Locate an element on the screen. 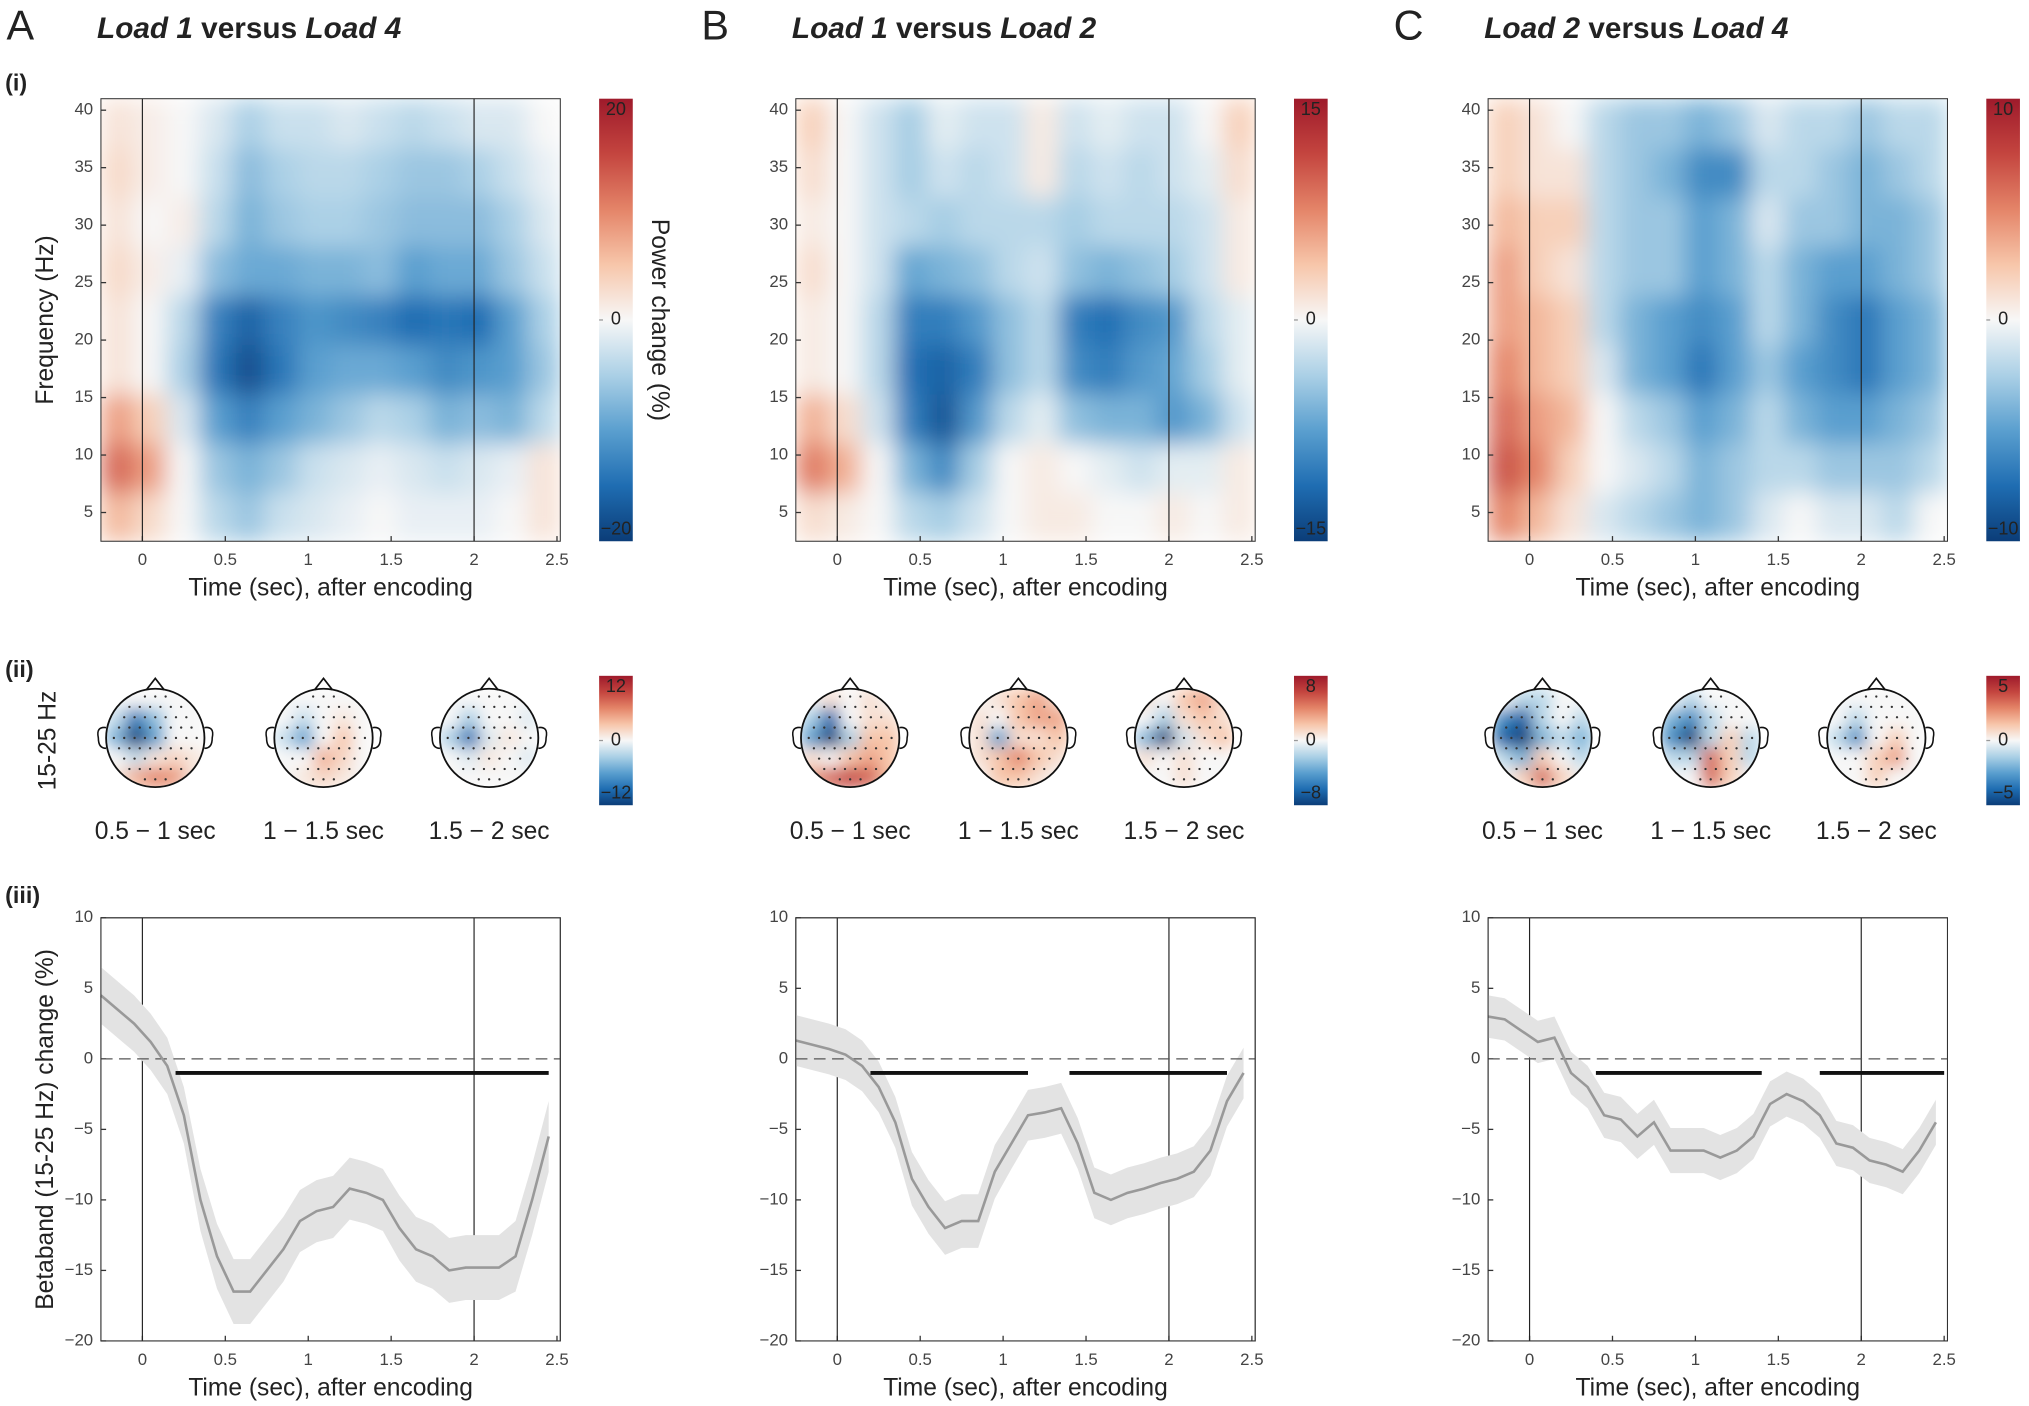 The image size is (2029, 1406). y-tick-label: 25 is located at coordinates (83, 281).